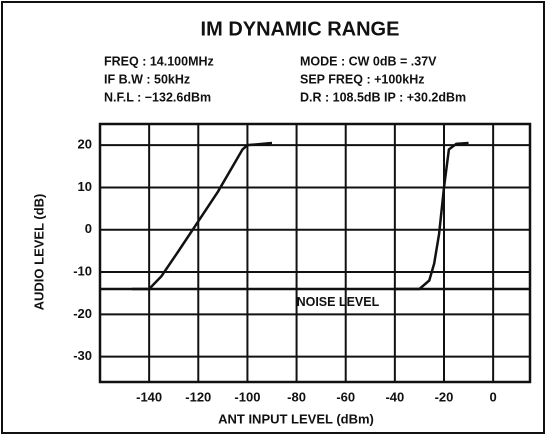 Image resolution: width=546 pixels, height=435 pixels. I want to click on info-text: FREQ : 14.100MHz, so click(159, 61).